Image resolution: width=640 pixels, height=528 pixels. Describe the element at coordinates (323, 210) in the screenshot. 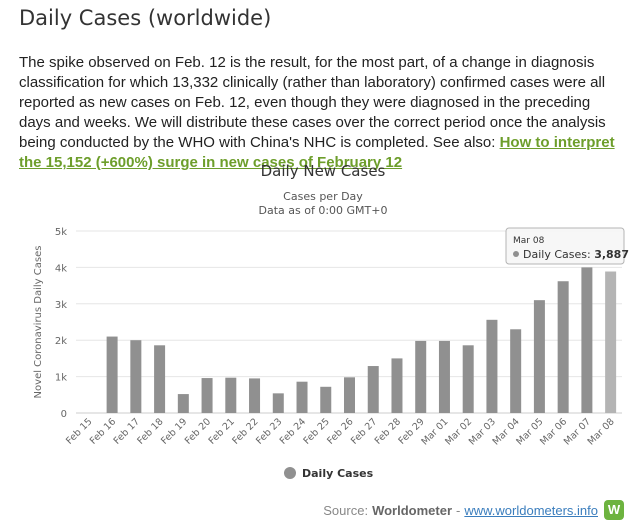

I see `chart-subtitle-line2: Data as of 0:00 GMT+0` at that location.